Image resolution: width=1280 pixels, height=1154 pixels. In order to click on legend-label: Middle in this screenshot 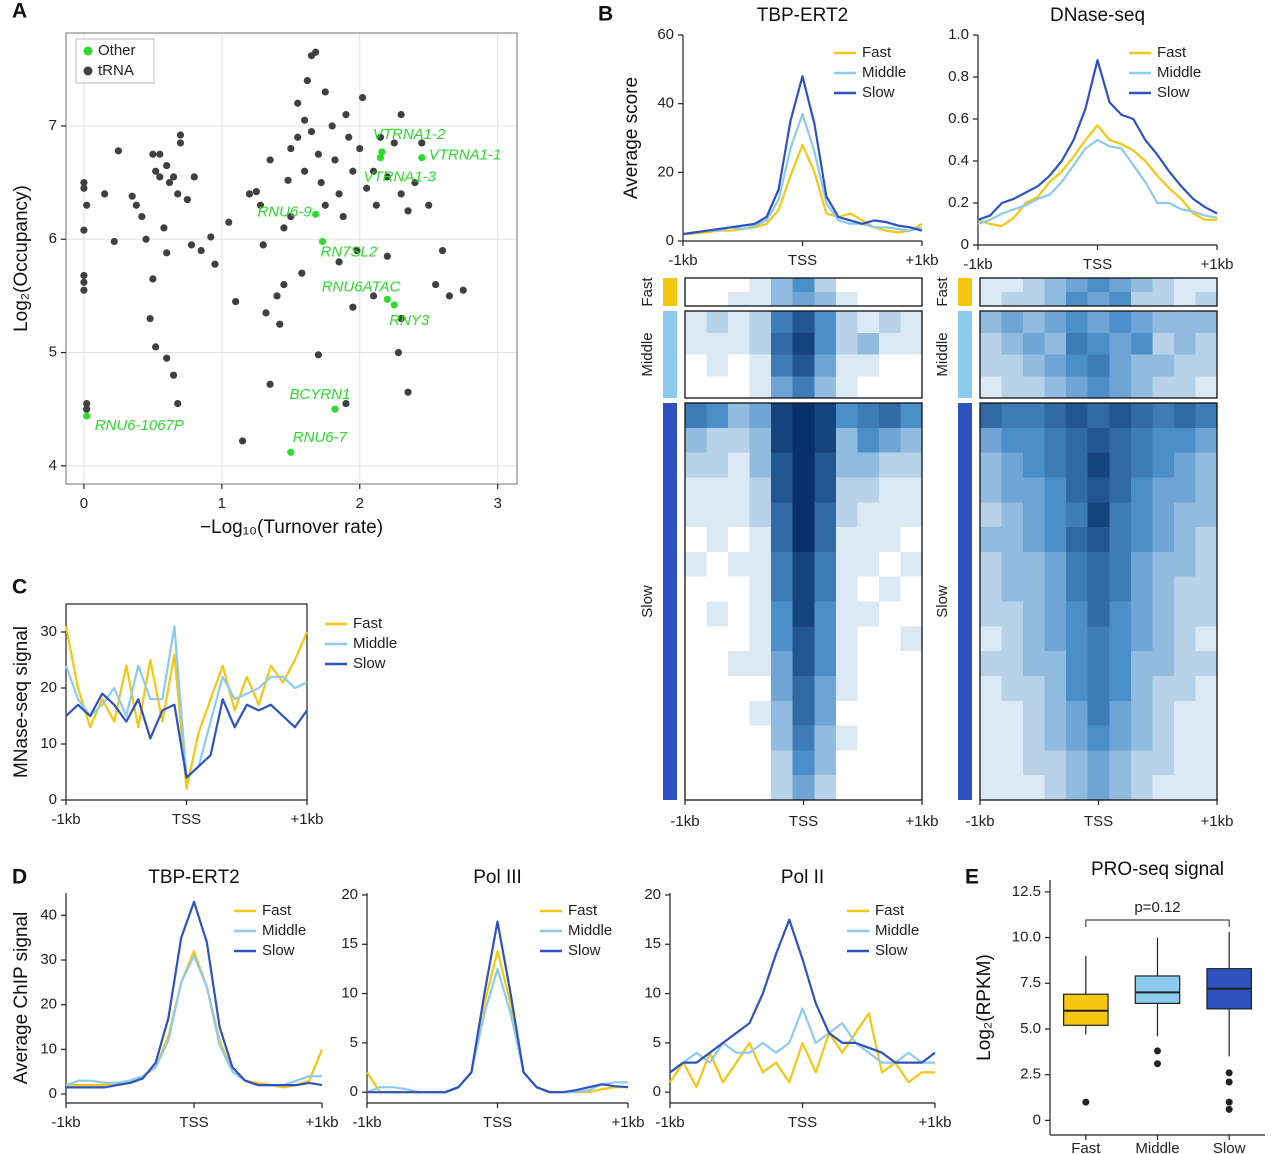, I will do `click(284, 930)`.